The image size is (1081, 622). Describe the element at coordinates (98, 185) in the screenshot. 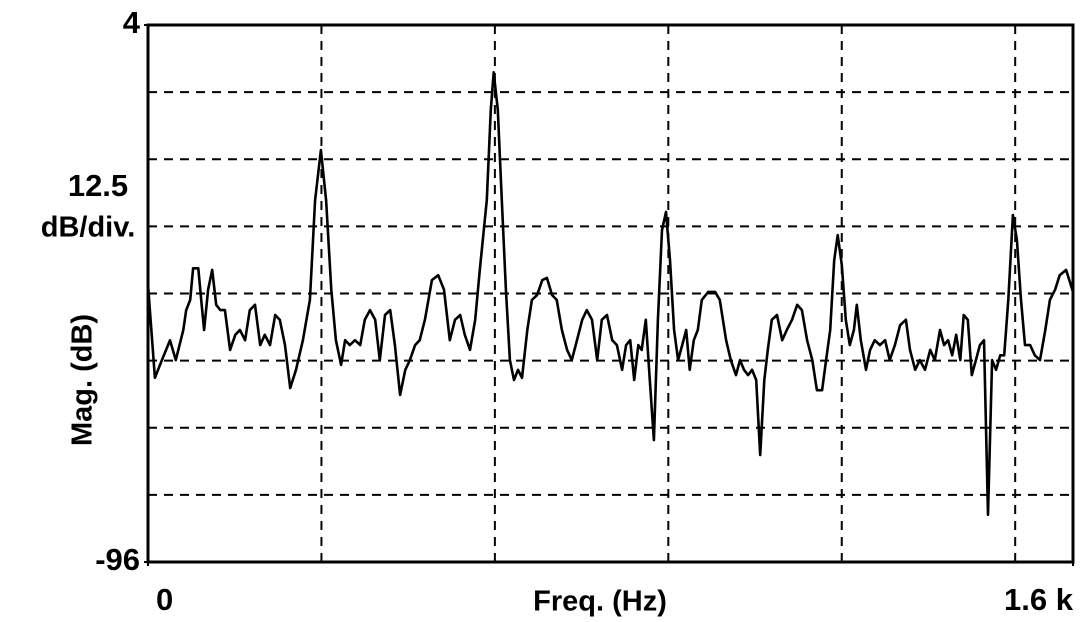

I see `annotation: 12.5` at that location.